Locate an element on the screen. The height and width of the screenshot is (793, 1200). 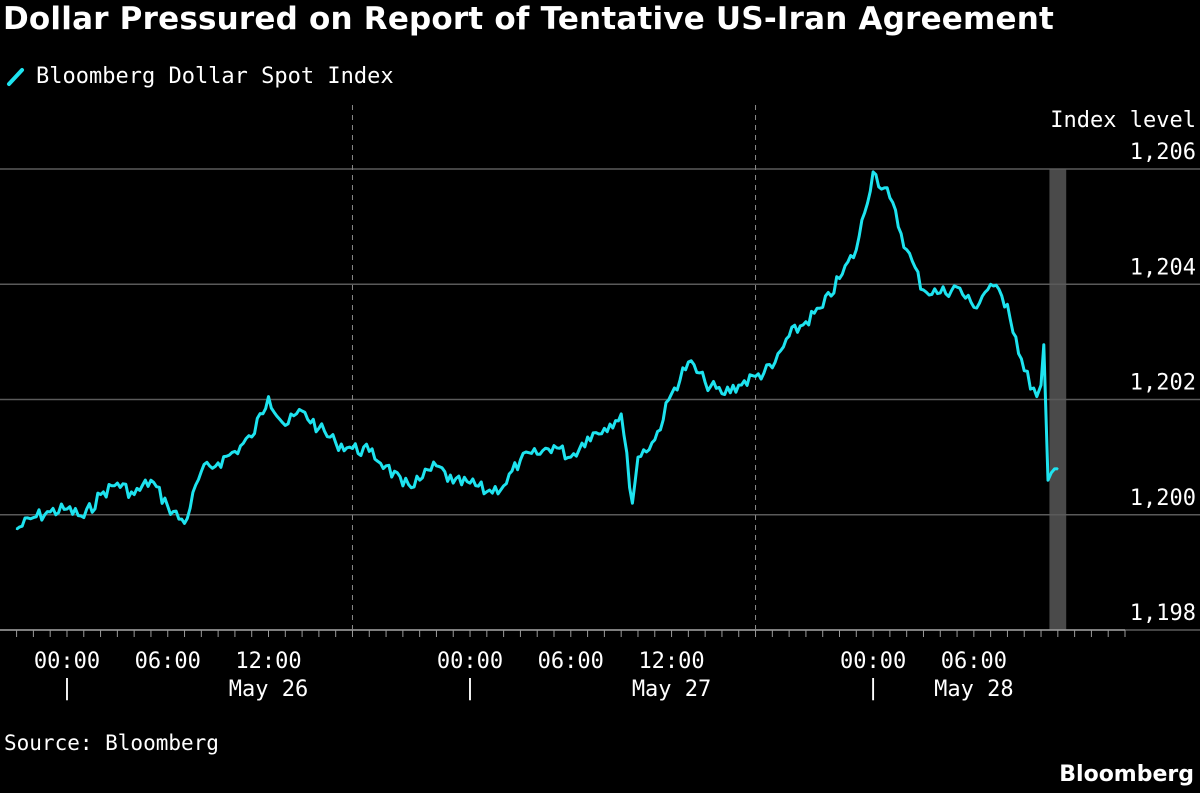
y-tick-label: 1,200 is located at coordinates (1163, 498).